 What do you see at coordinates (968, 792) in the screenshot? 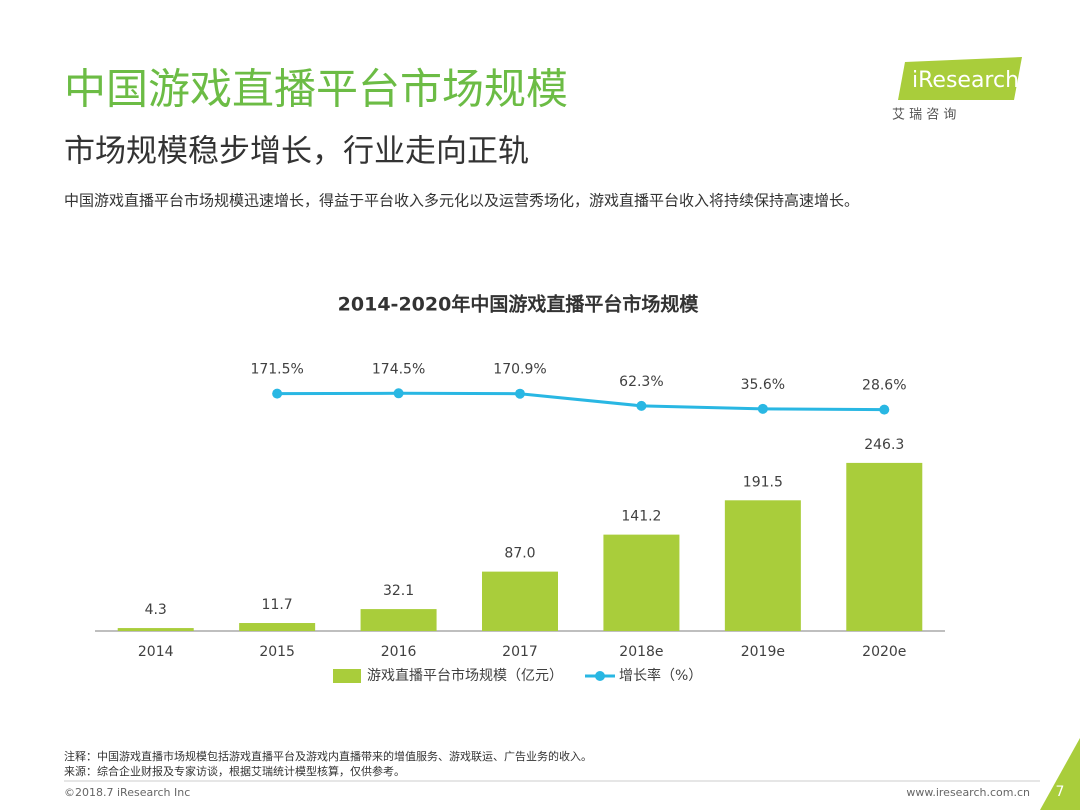
I see `website: www.iresearch.com.cn` at bounding box center [968, 792].